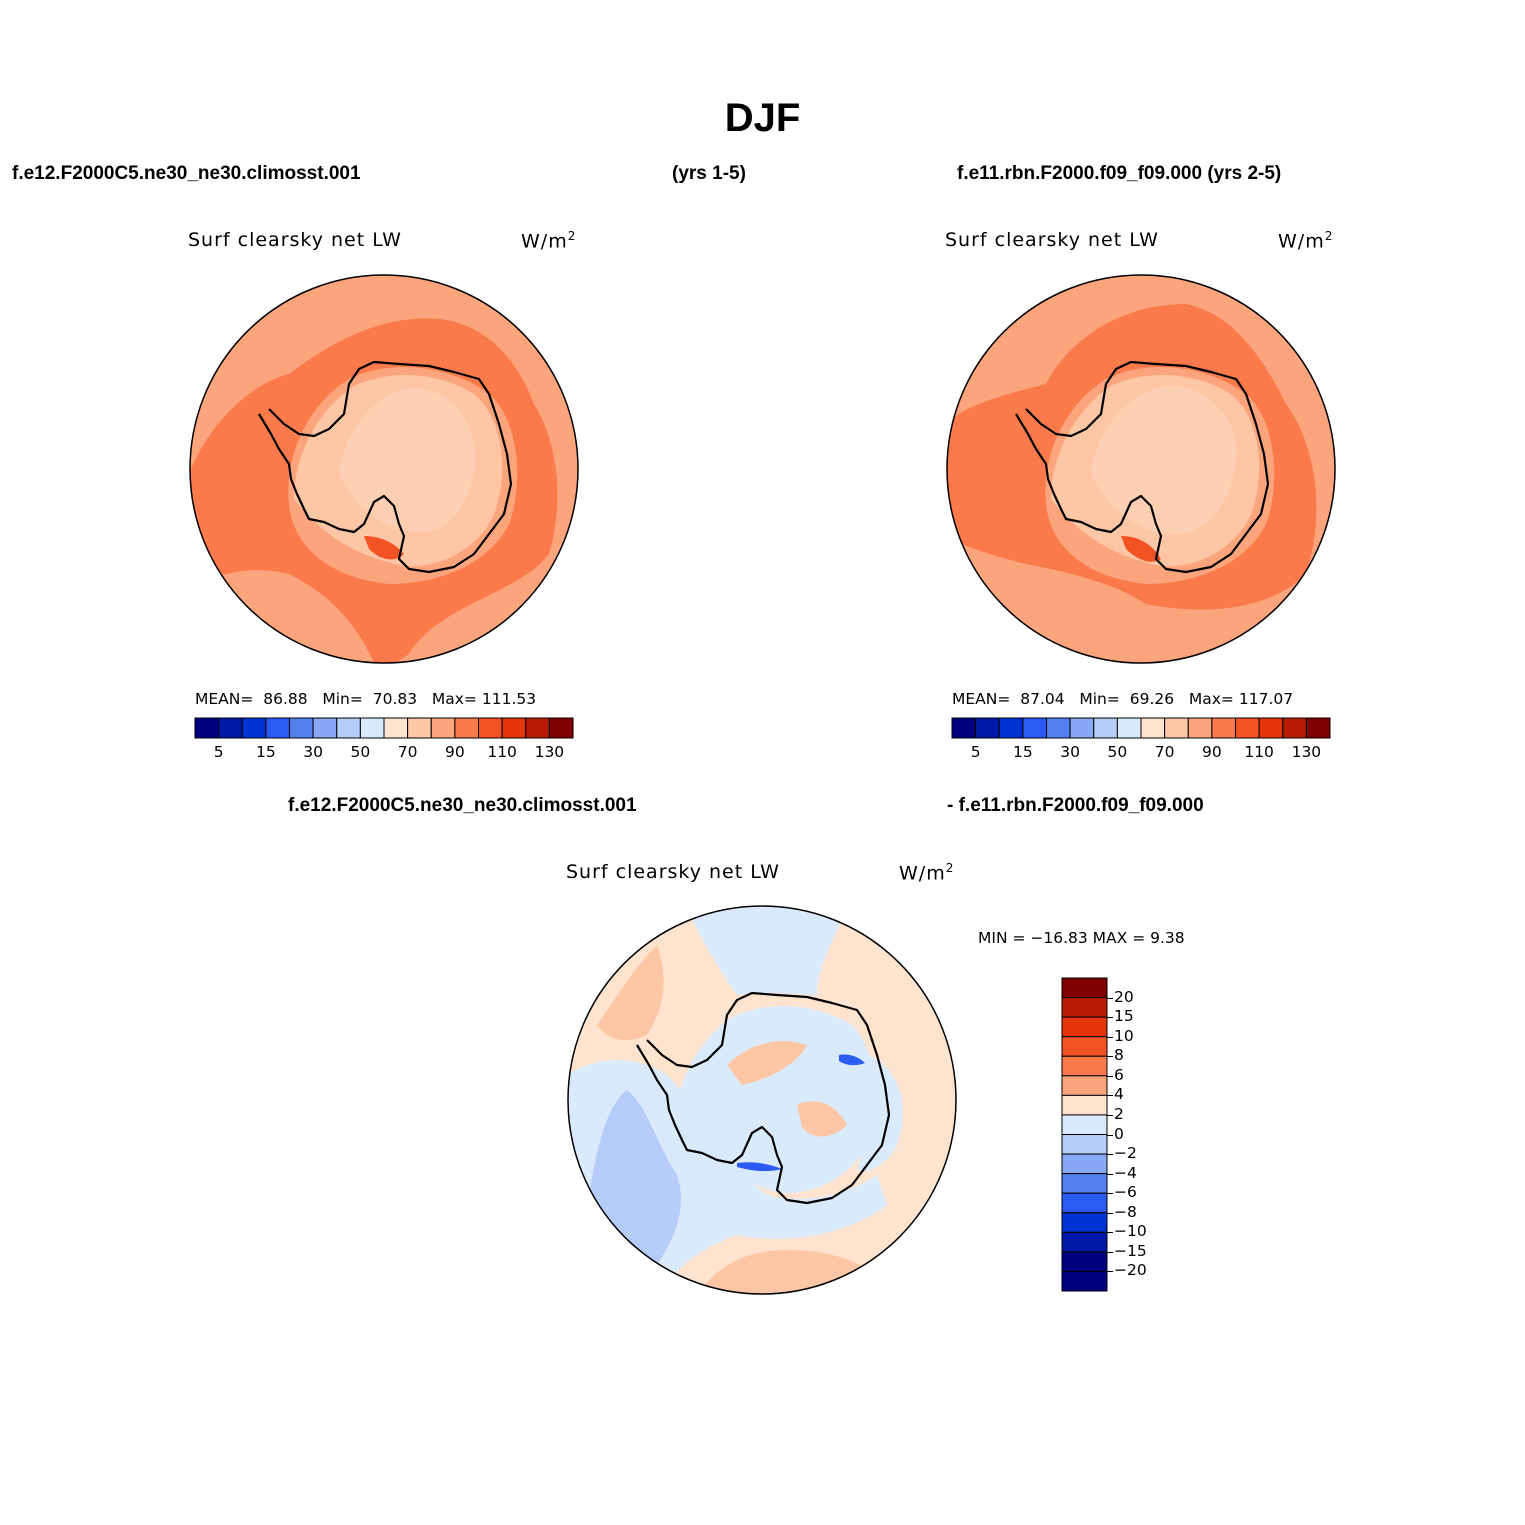  Describe the element at coordinates (384, 548) in the screenshot. I see `panel1-peak` at that location.